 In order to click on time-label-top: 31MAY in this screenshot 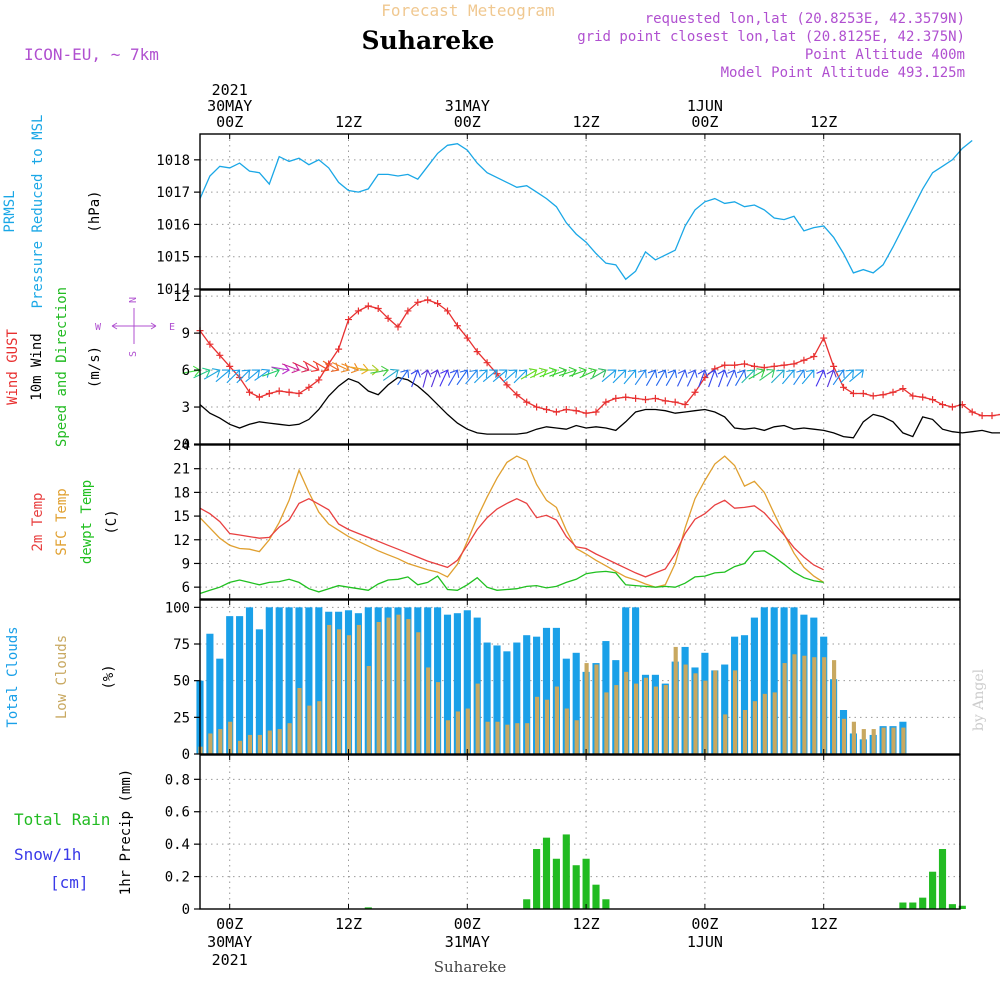, I will do `click(467, 106)`.